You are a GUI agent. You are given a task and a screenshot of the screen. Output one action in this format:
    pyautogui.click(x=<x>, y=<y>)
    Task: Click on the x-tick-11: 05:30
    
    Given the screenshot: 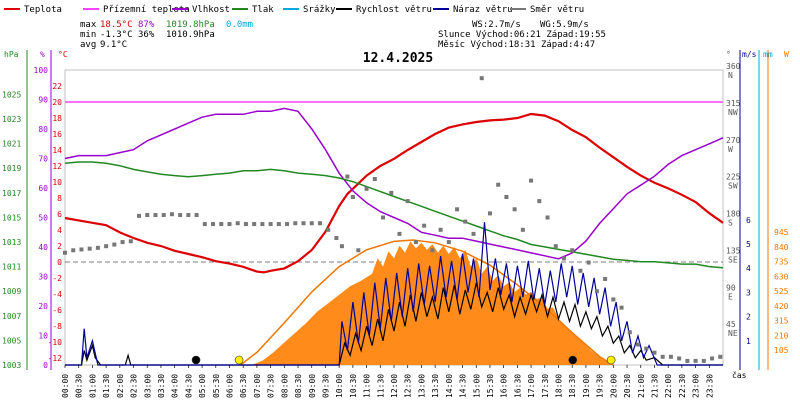 What is the action you would take?
    pyautogui.click(x=216, y=386)
    